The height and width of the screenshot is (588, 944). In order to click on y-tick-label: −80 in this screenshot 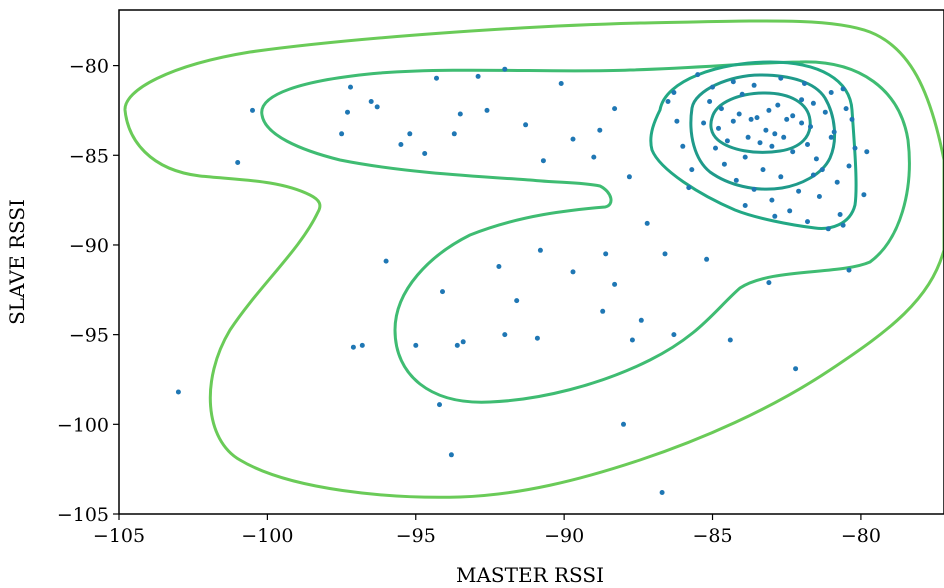, I will do `click(89, 67)`.